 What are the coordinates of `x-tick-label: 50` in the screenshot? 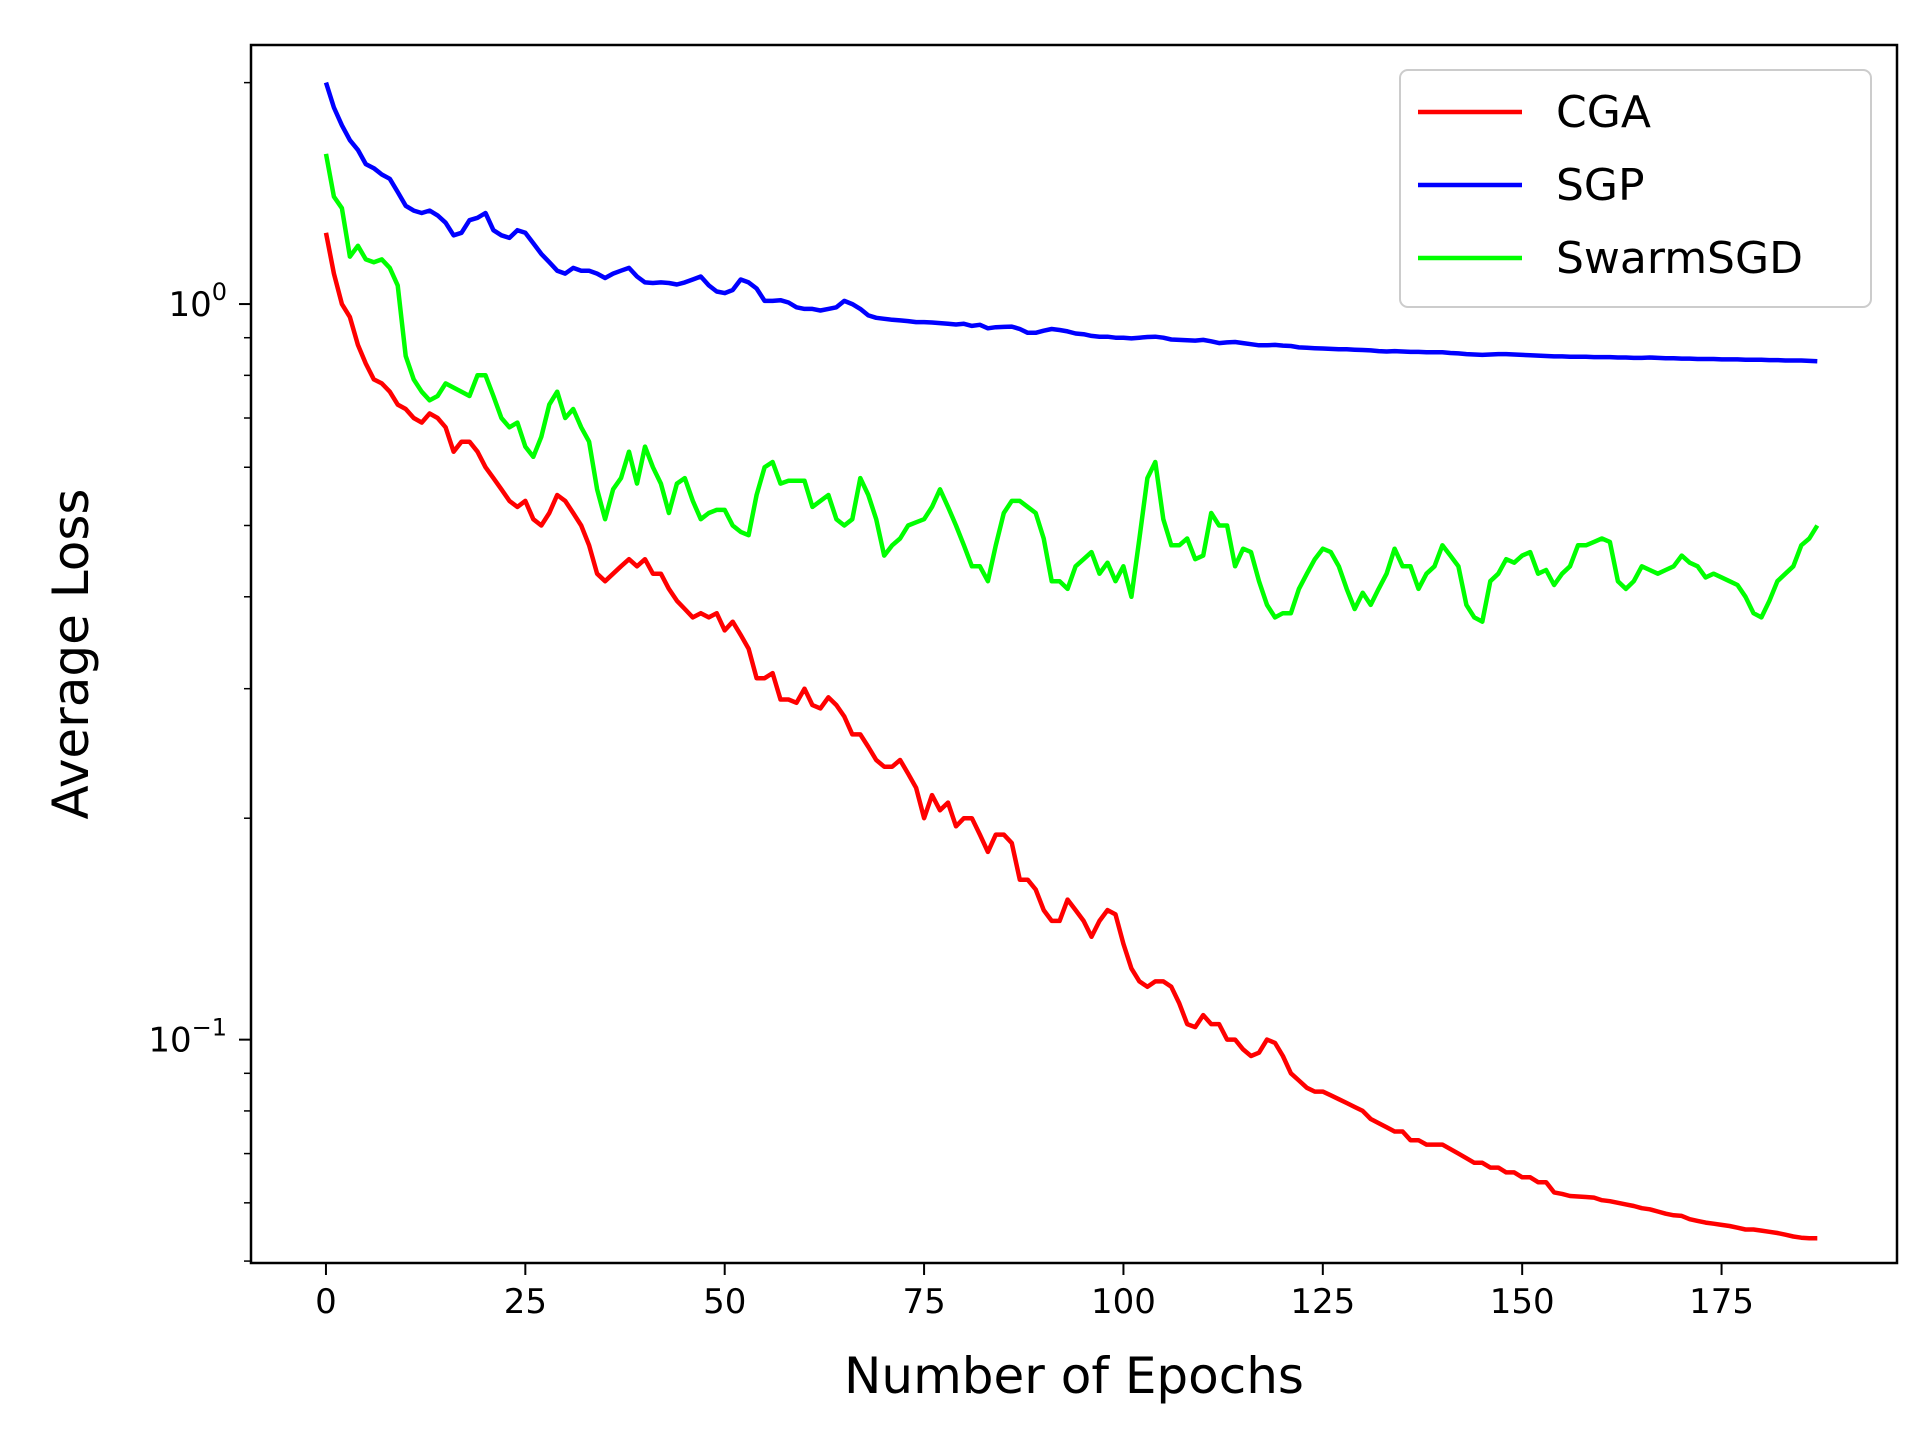 It's located at (724, 1302).